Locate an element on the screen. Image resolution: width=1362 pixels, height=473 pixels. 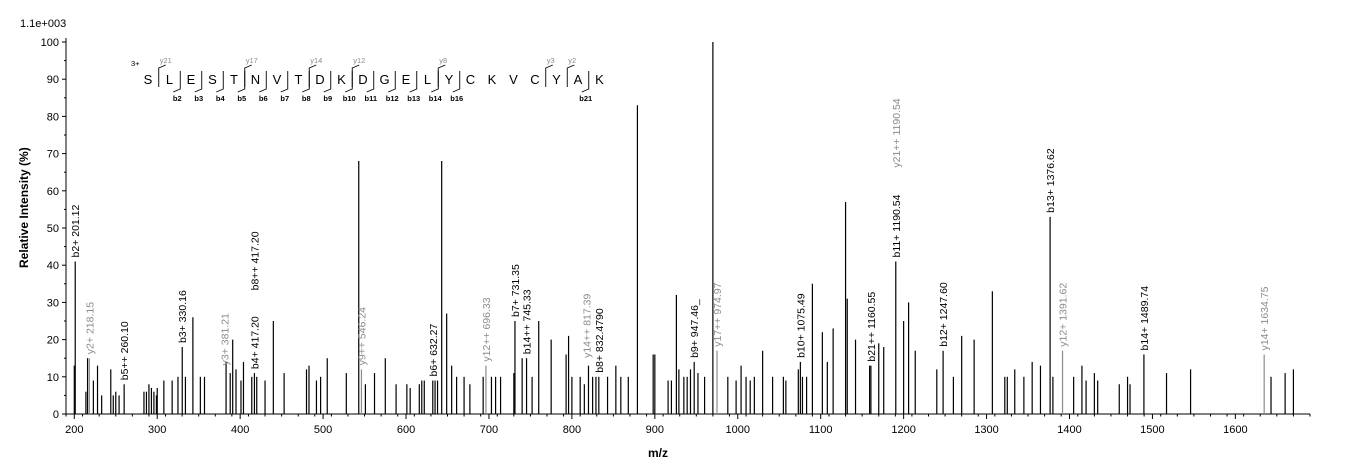
b-fragment-label: b7 is located at coordinates (284, 98).